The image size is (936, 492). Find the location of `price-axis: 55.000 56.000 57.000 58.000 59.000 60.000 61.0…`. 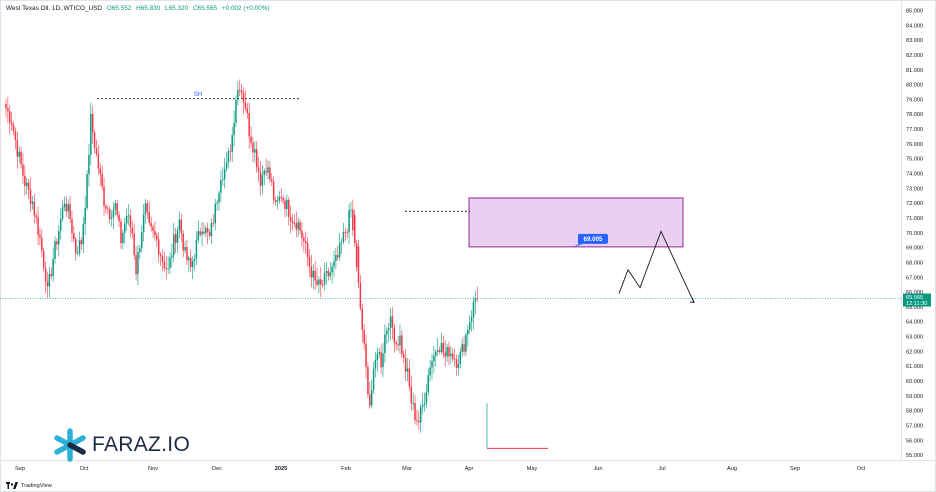

price-axis: 55.000 56.000 57.000 58.000 59.000 60.000 61.0… is located at coordinates (914, 234).